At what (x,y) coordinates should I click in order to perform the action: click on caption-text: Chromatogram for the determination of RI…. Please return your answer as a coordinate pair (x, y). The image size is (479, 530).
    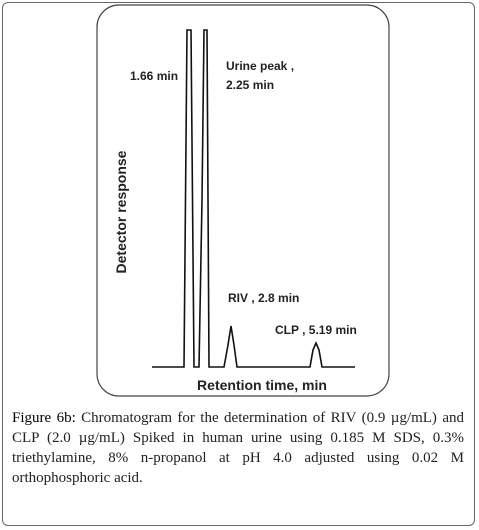
    Looking at the image, I should click on (238, 448).